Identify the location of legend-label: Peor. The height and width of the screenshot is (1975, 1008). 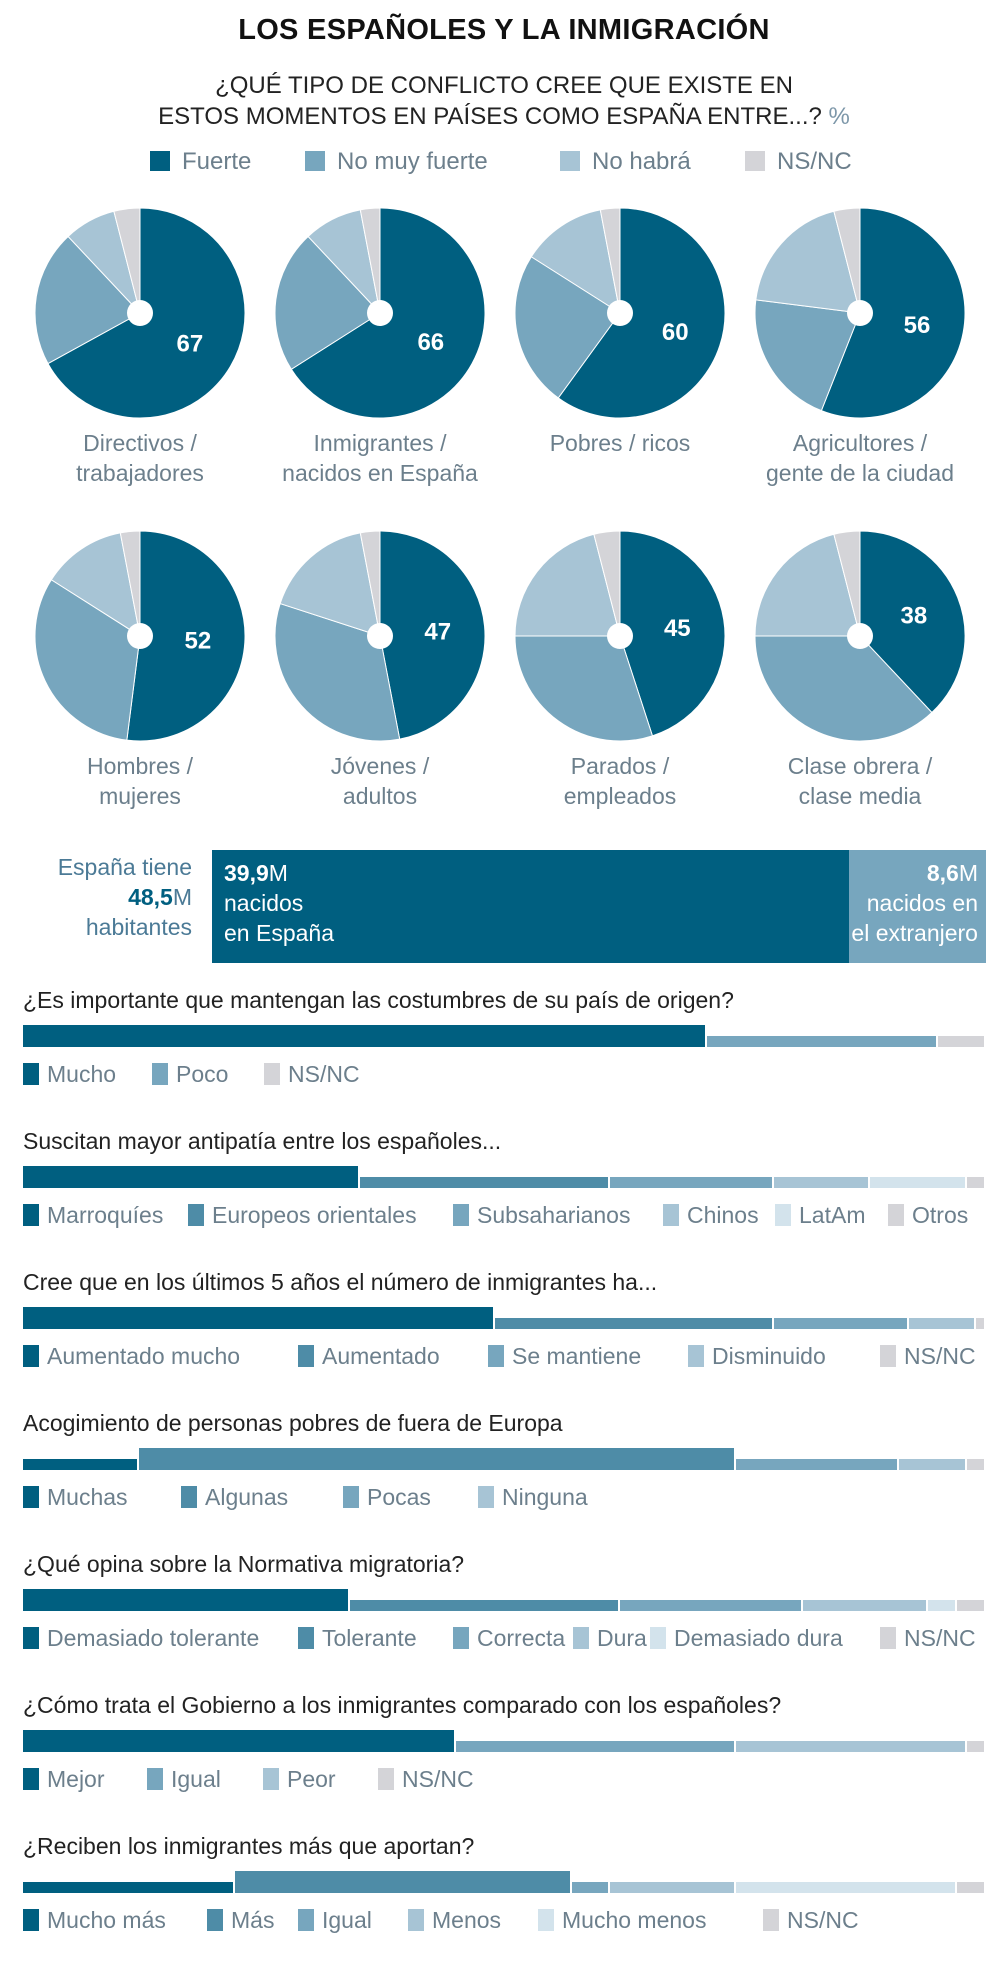
(311, 1779).